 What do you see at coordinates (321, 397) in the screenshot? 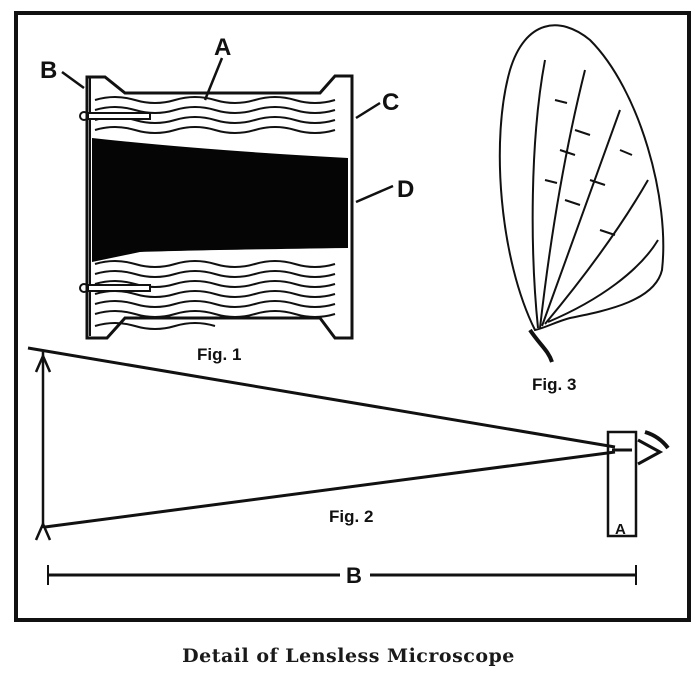
I see `upper-ray` at bounding box center [321, 397].